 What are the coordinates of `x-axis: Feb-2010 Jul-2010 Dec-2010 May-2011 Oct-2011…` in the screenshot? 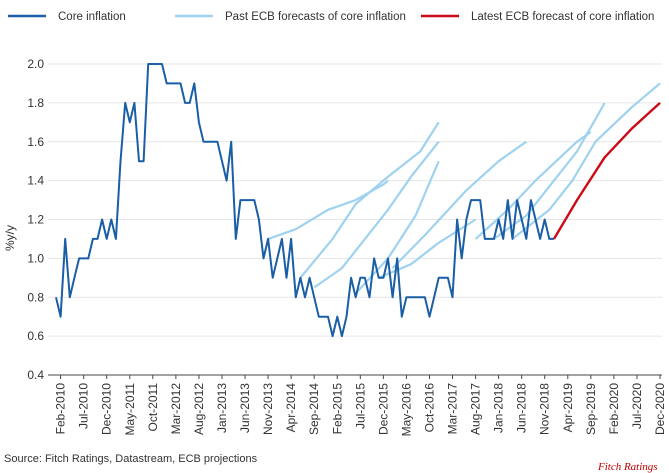 It's located at (357, 405).